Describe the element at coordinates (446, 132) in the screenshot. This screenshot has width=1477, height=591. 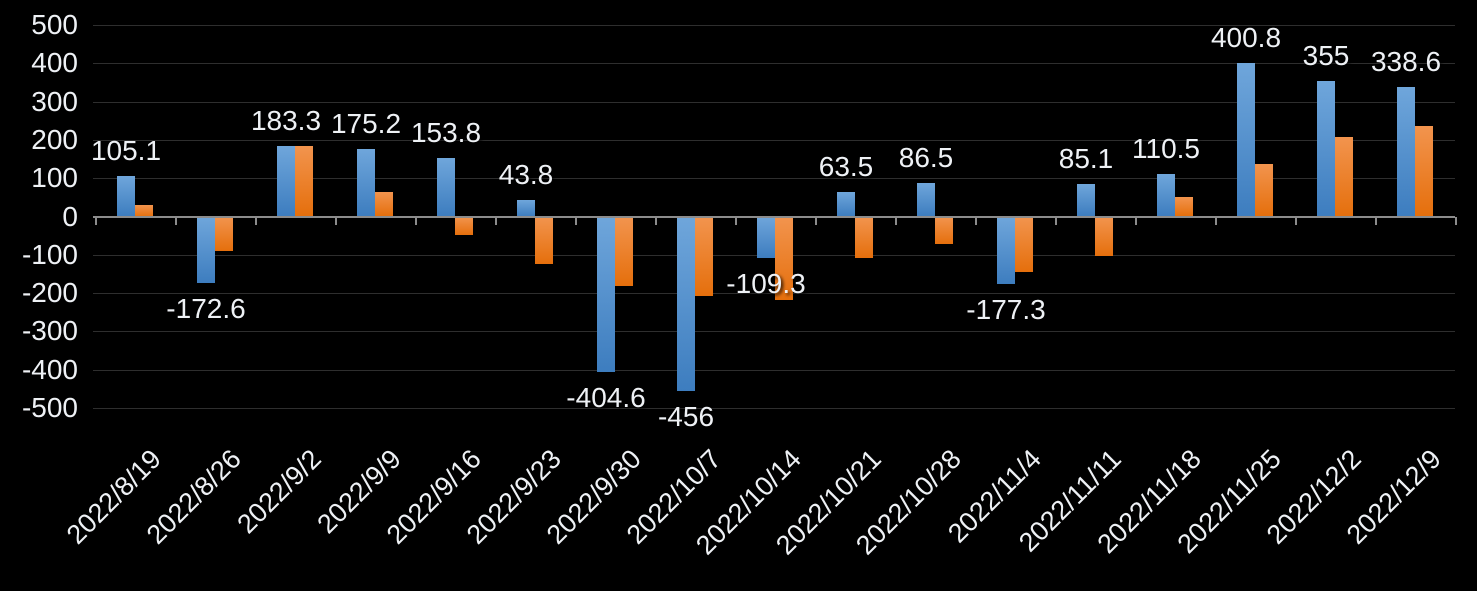
I see `data-label: 153.8` at that location.